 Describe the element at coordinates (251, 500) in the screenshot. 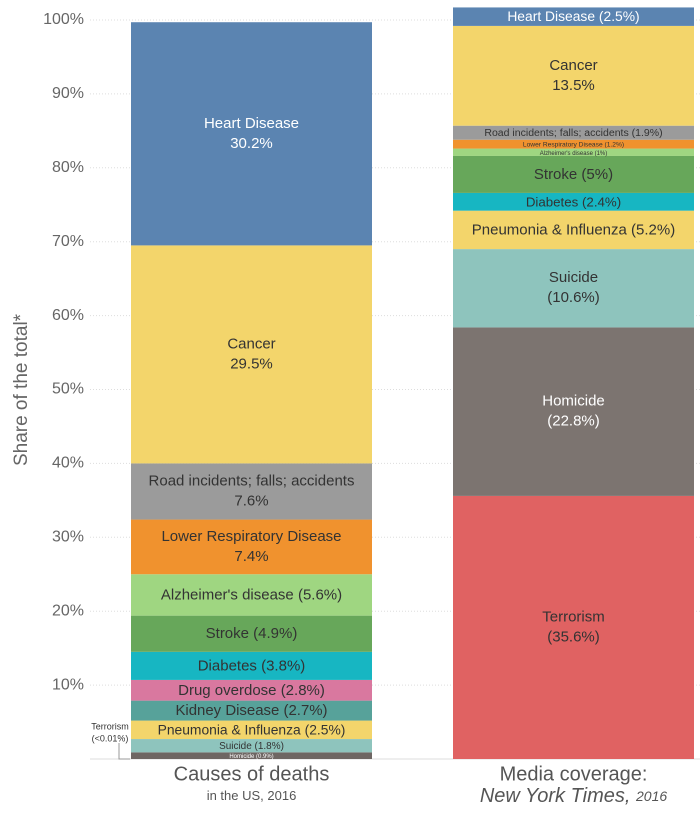

I see `segment-value-label: 7.6%` at that location.